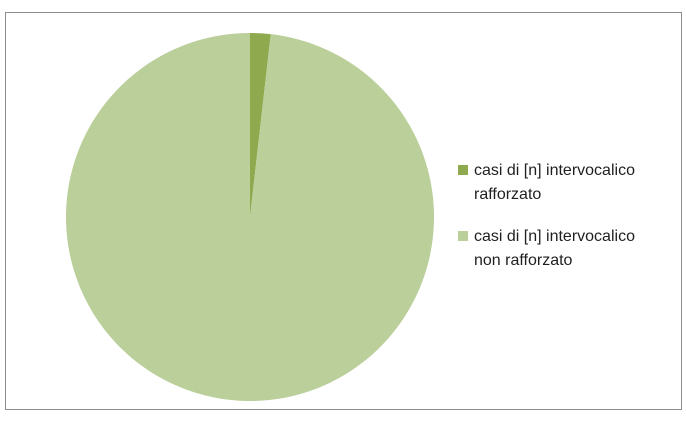 This screenshot has height=427, width=686. I want to click on legend-swatch-rafforzato, so click(463, 170).